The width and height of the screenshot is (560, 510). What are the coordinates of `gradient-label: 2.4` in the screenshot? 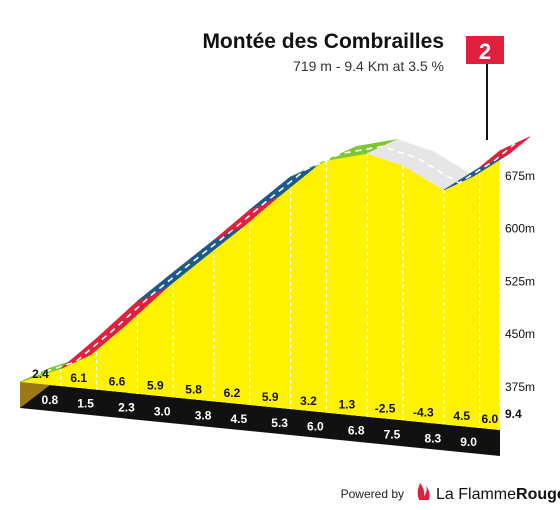 It's located at (40, 374).